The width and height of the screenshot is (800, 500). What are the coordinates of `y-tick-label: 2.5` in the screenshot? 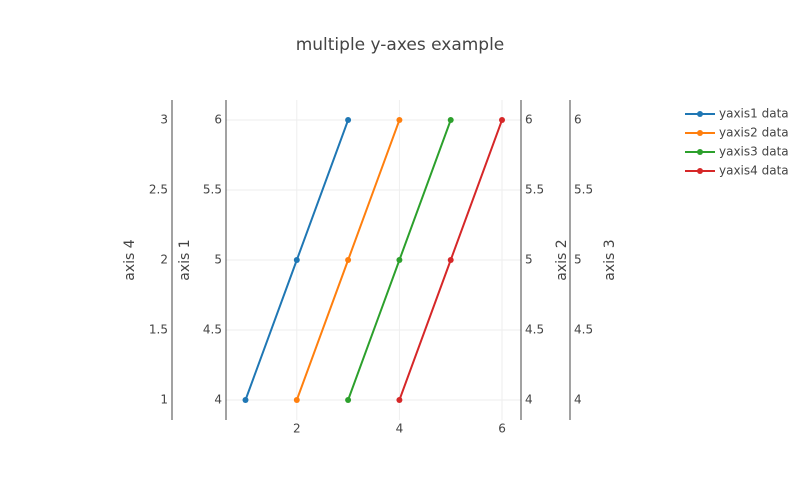 It's located at (158, 190).